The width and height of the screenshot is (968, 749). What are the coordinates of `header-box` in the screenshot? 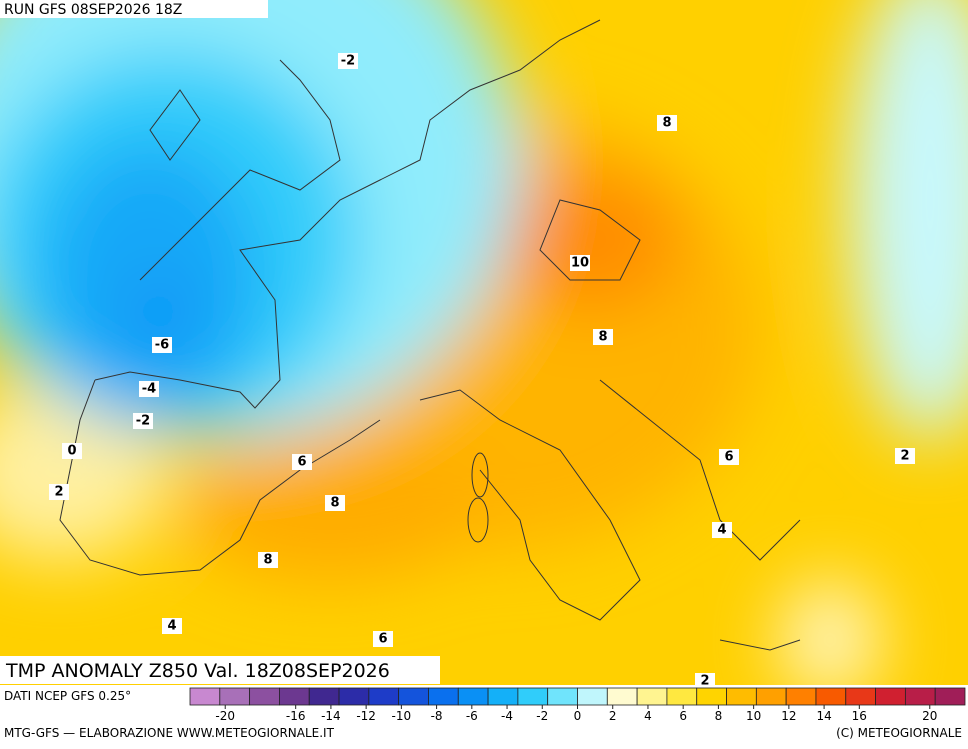 It's located at (134, 9).